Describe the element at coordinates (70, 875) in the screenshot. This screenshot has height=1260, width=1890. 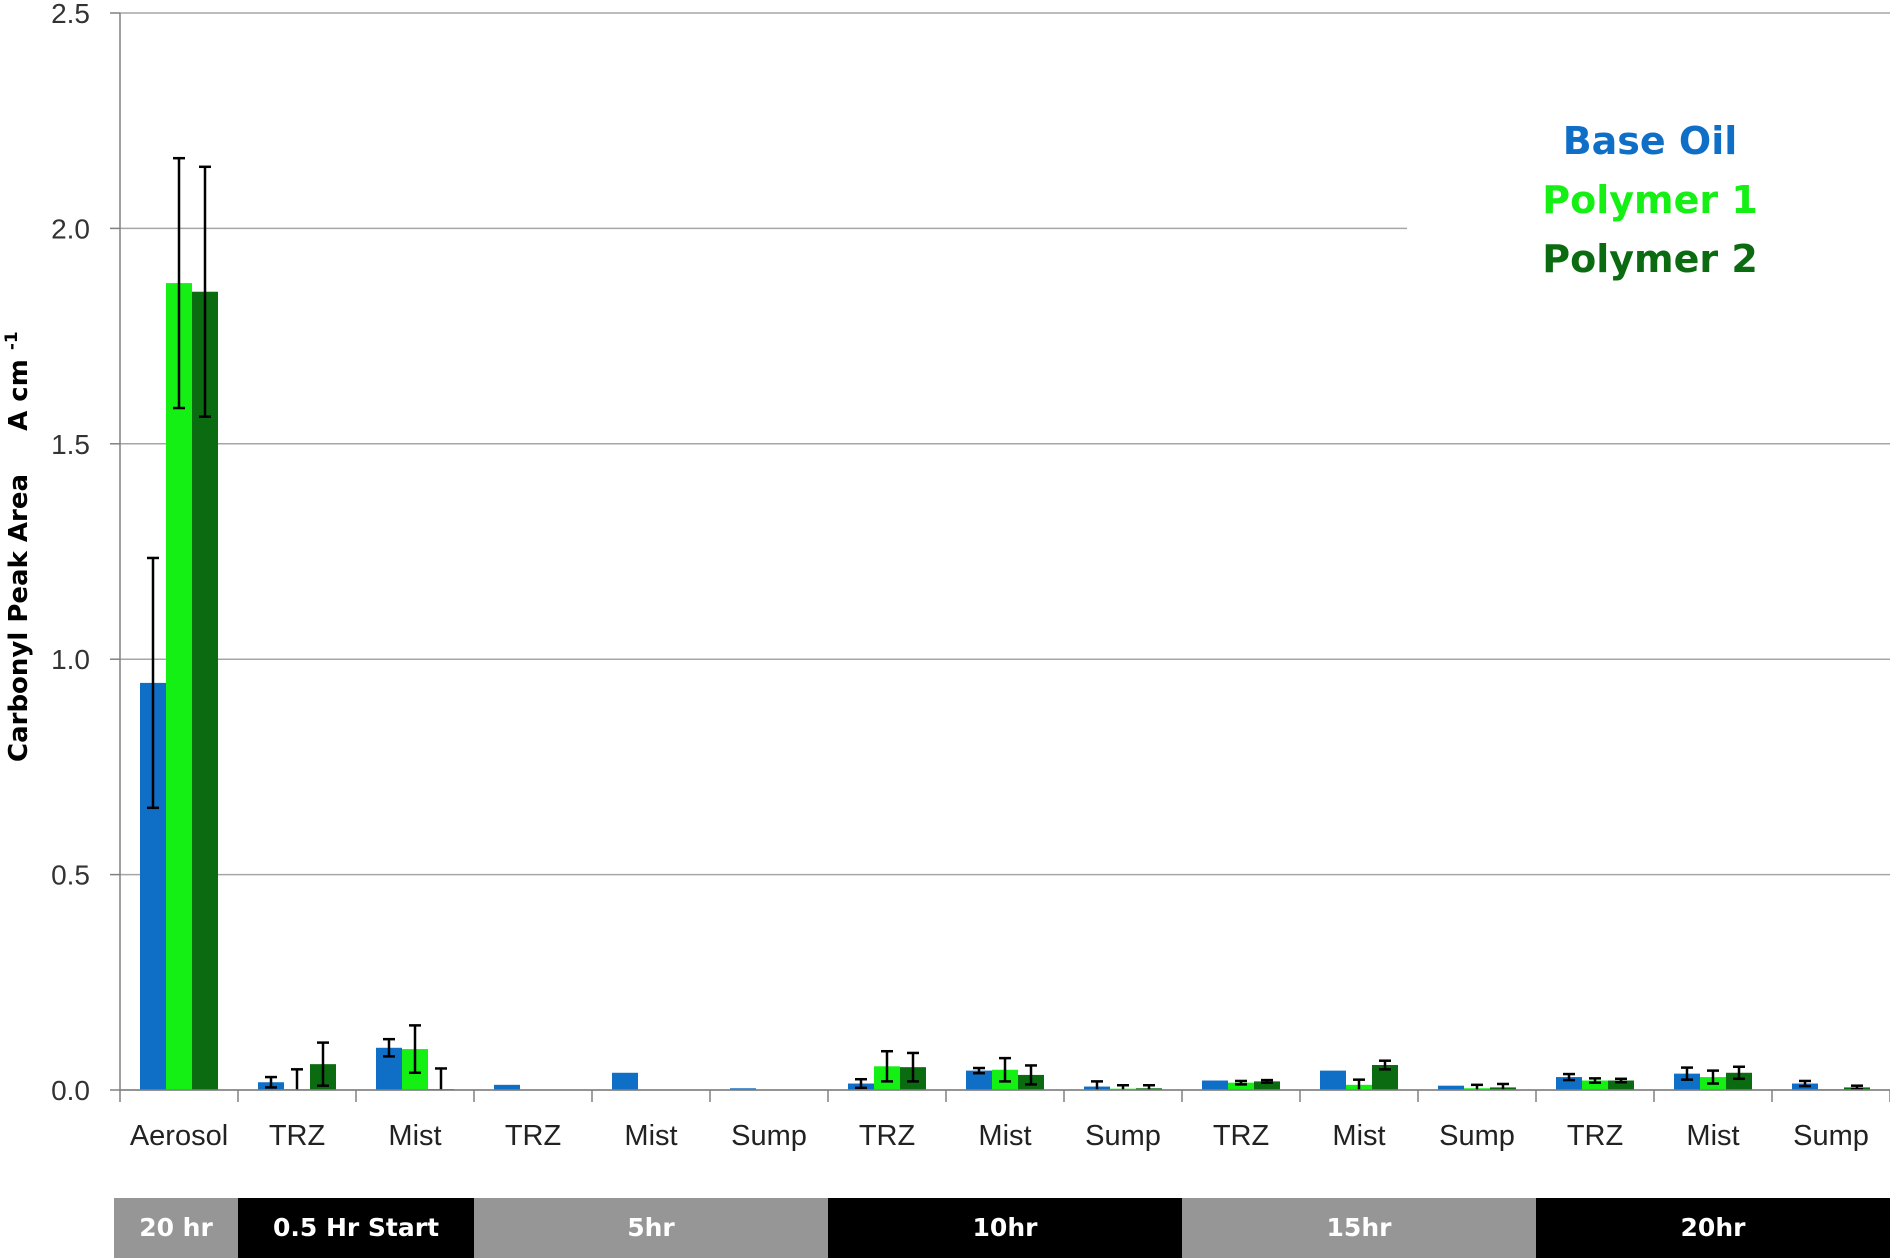
I see `y-tick-label: 0.5` at that location.